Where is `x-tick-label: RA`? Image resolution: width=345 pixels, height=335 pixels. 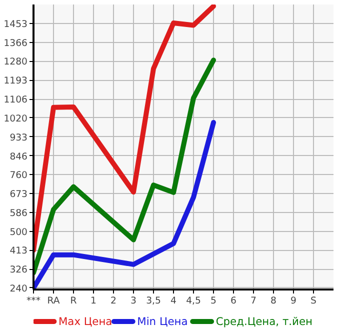 x-tick-label: RA is located at coordinates (53, 301).